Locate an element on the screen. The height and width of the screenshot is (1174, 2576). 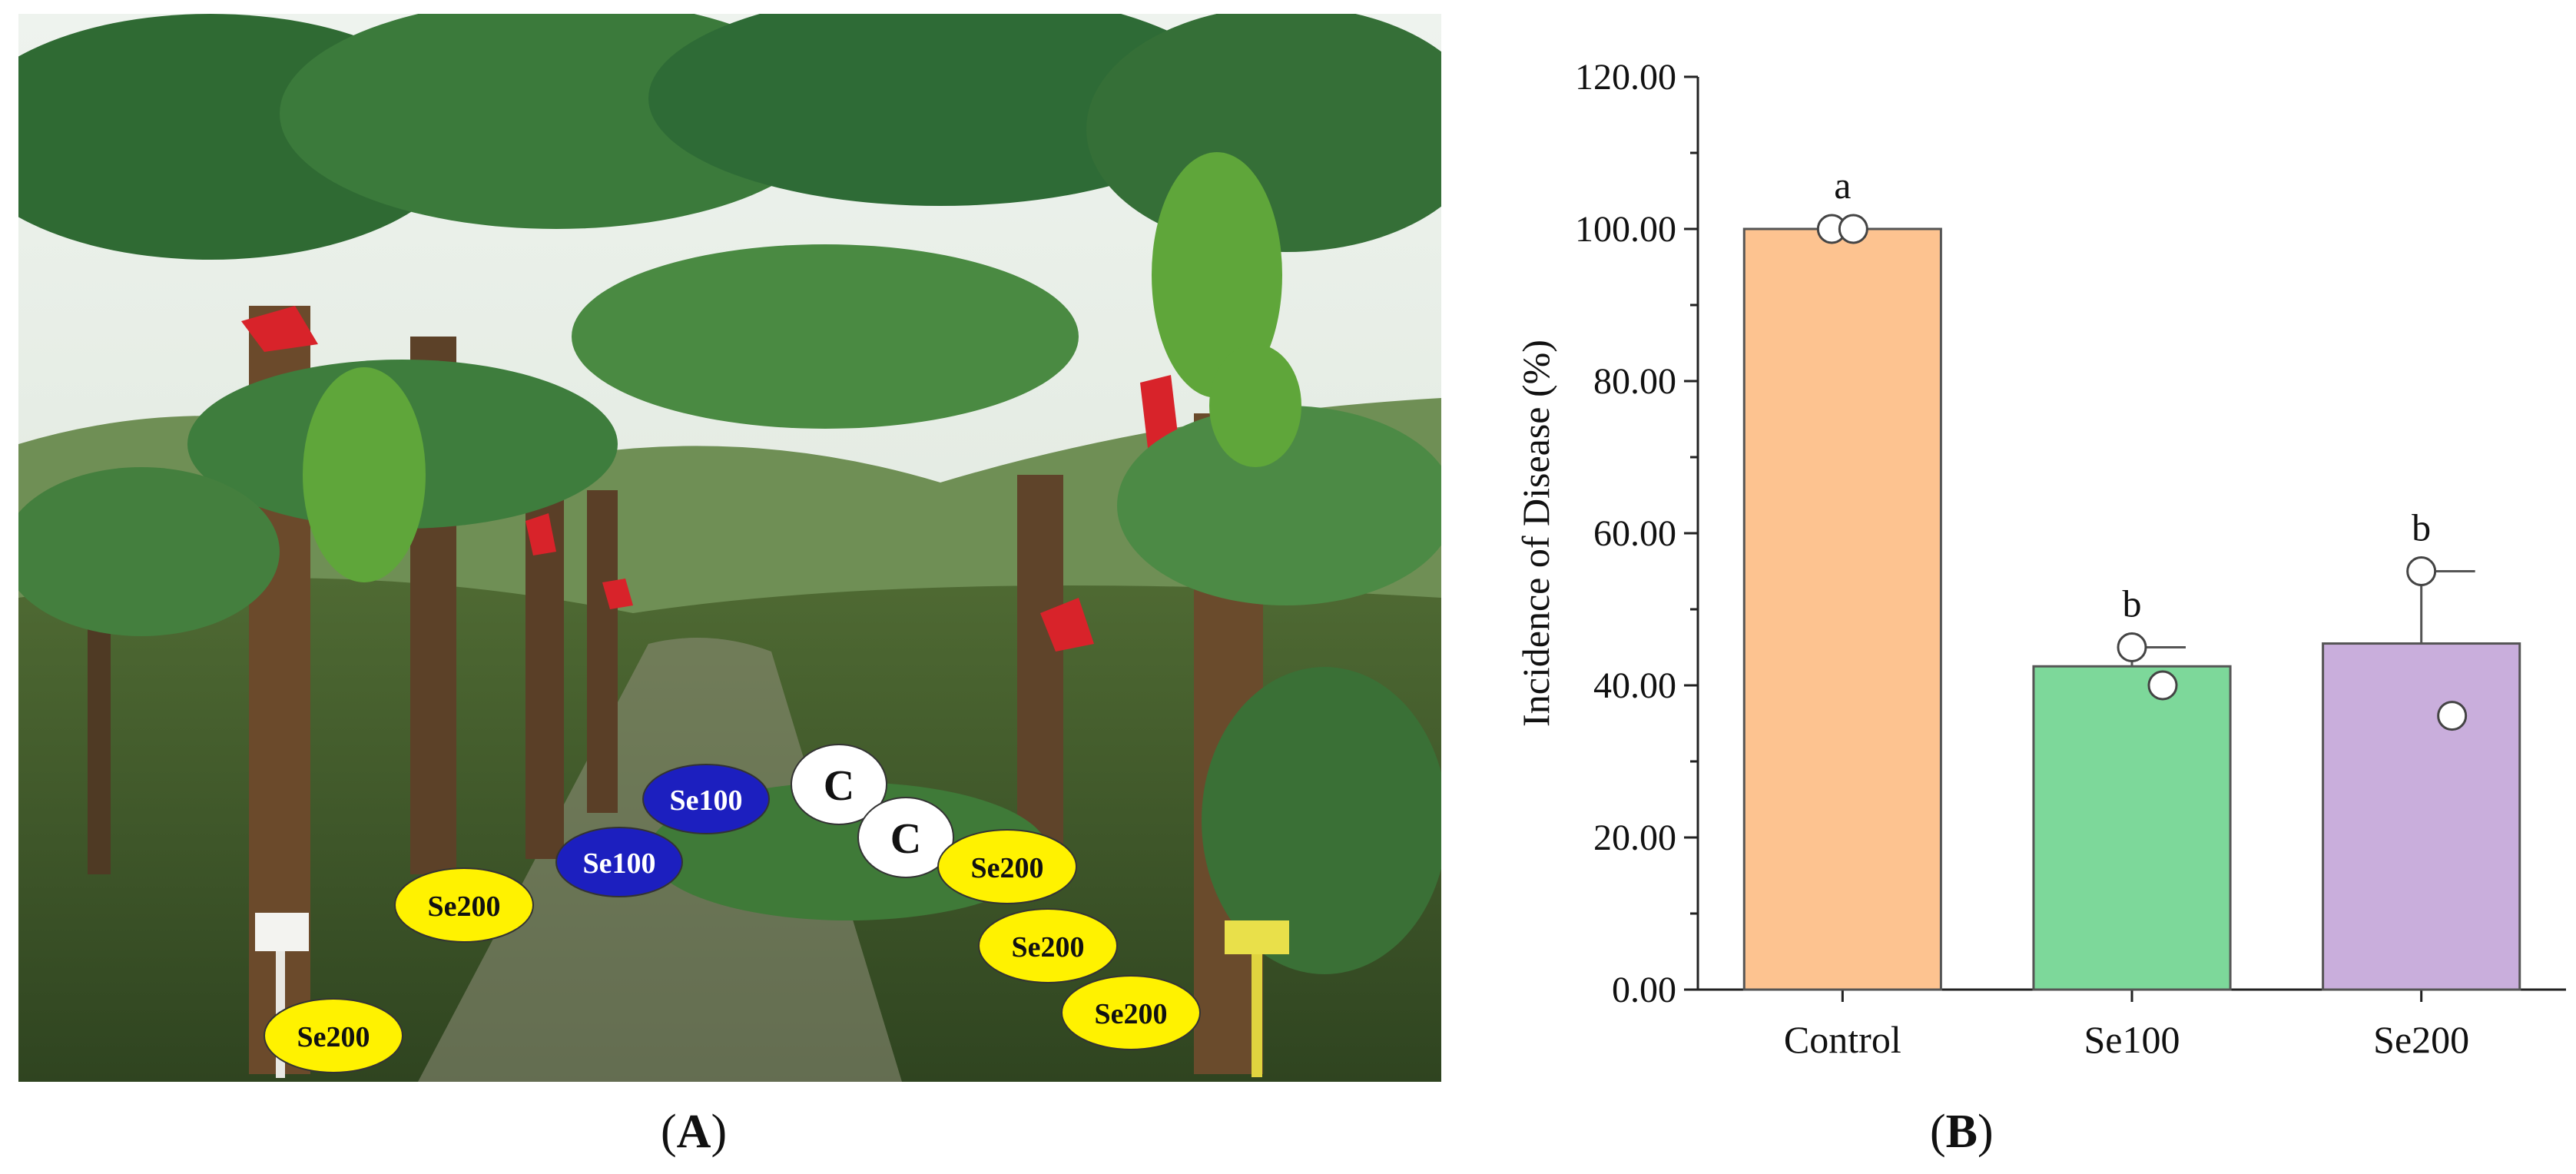
y-tick-label: 60.00 is located at coordinates (1634, 533).